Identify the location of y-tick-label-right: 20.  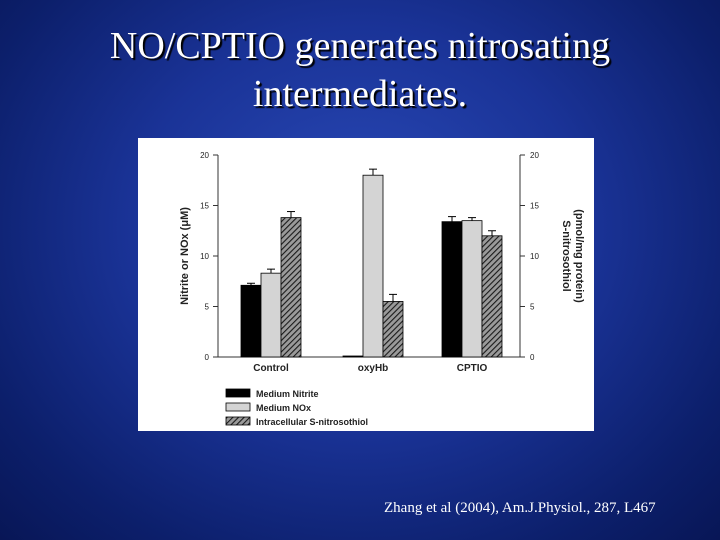
(534, 155).